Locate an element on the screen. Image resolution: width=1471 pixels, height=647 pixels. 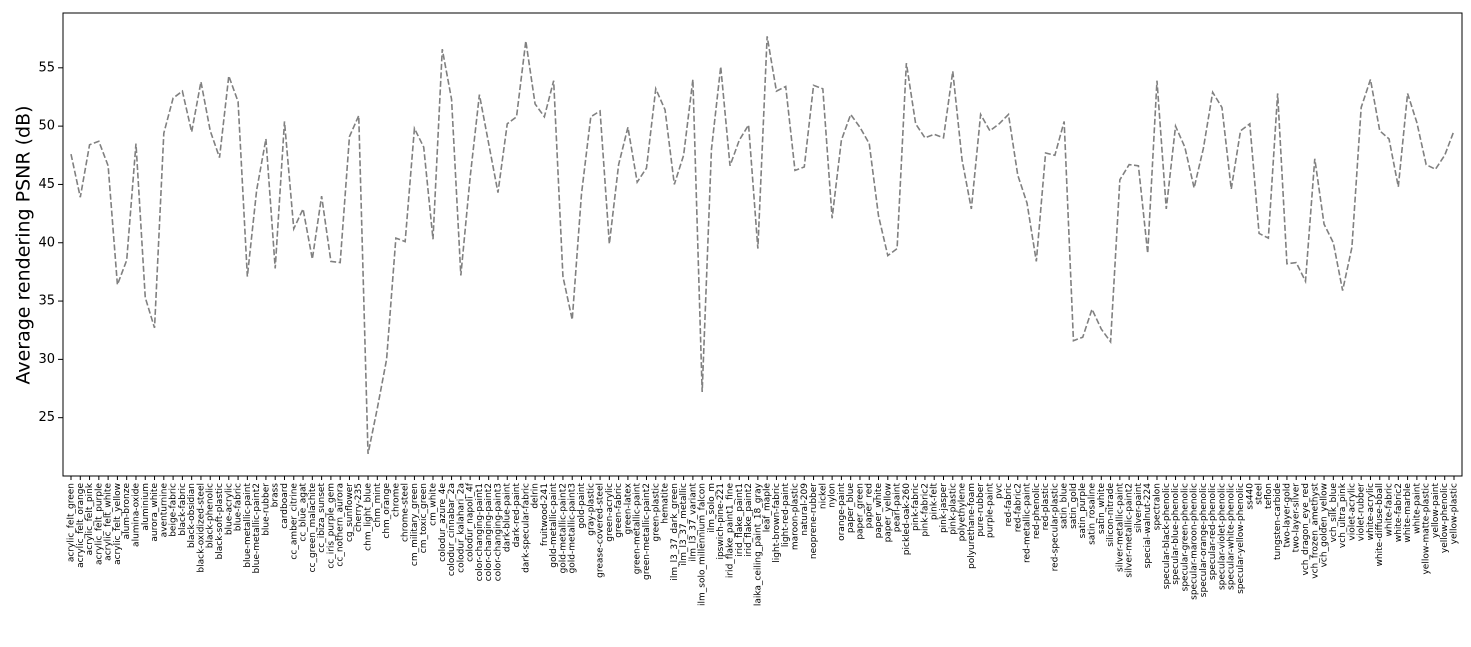
x-tick-label: acrylic_felt_yellow is located at coordinates (118, 524).